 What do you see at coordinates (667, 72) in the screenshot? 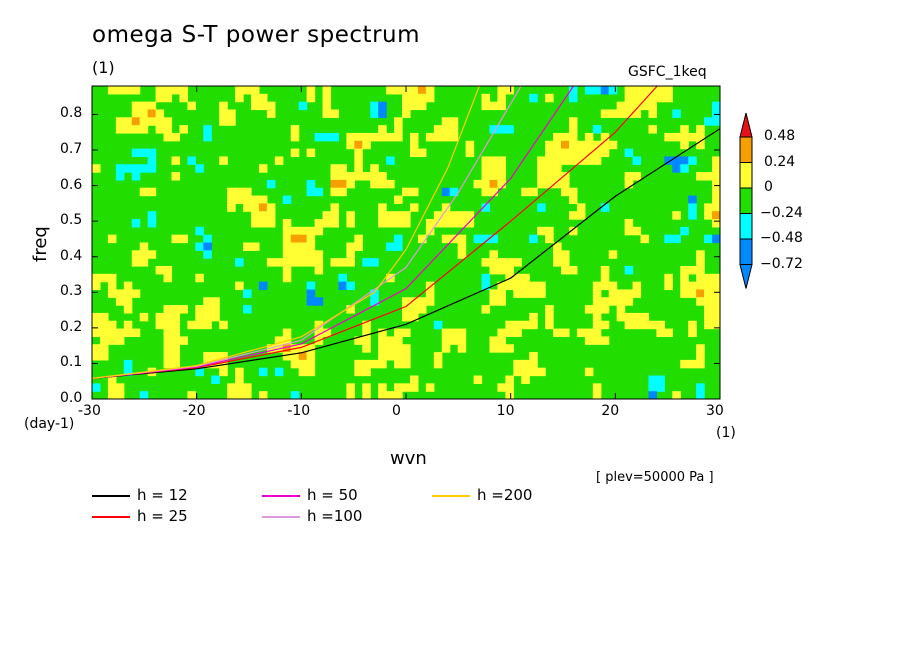
I see `model-name: GSFC_1keq` at bounding box center [667, 72].